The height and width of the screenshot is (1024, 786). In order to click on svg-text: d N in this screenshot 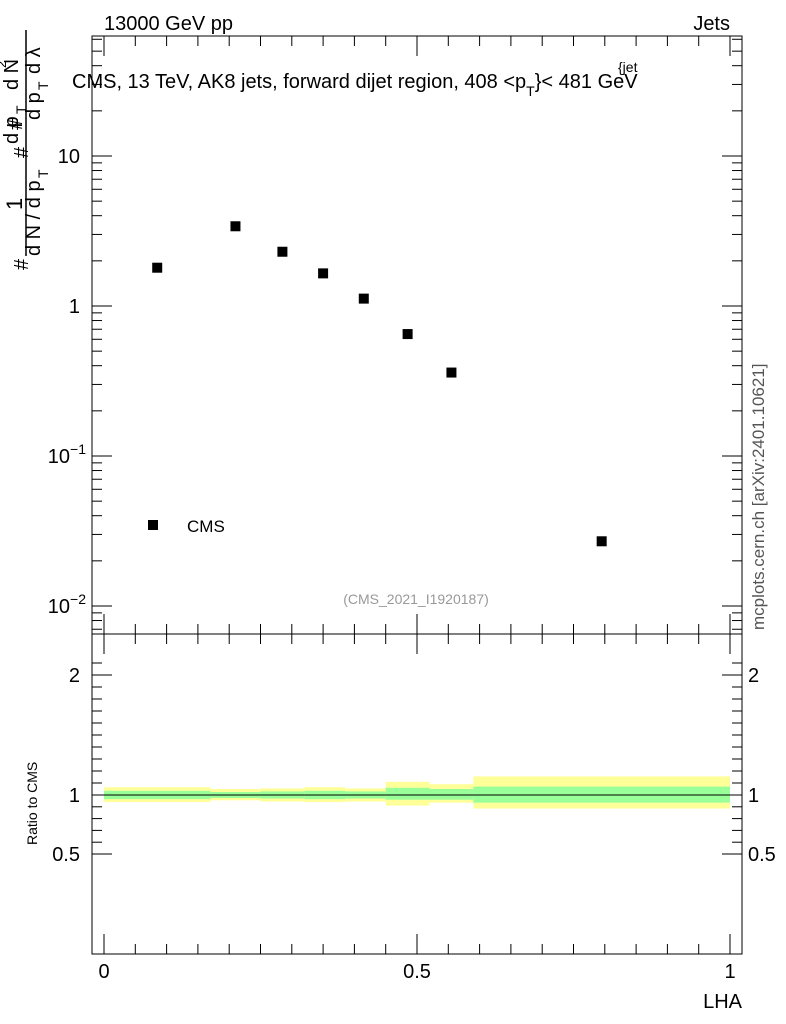, I will do `click(12, 74)`.